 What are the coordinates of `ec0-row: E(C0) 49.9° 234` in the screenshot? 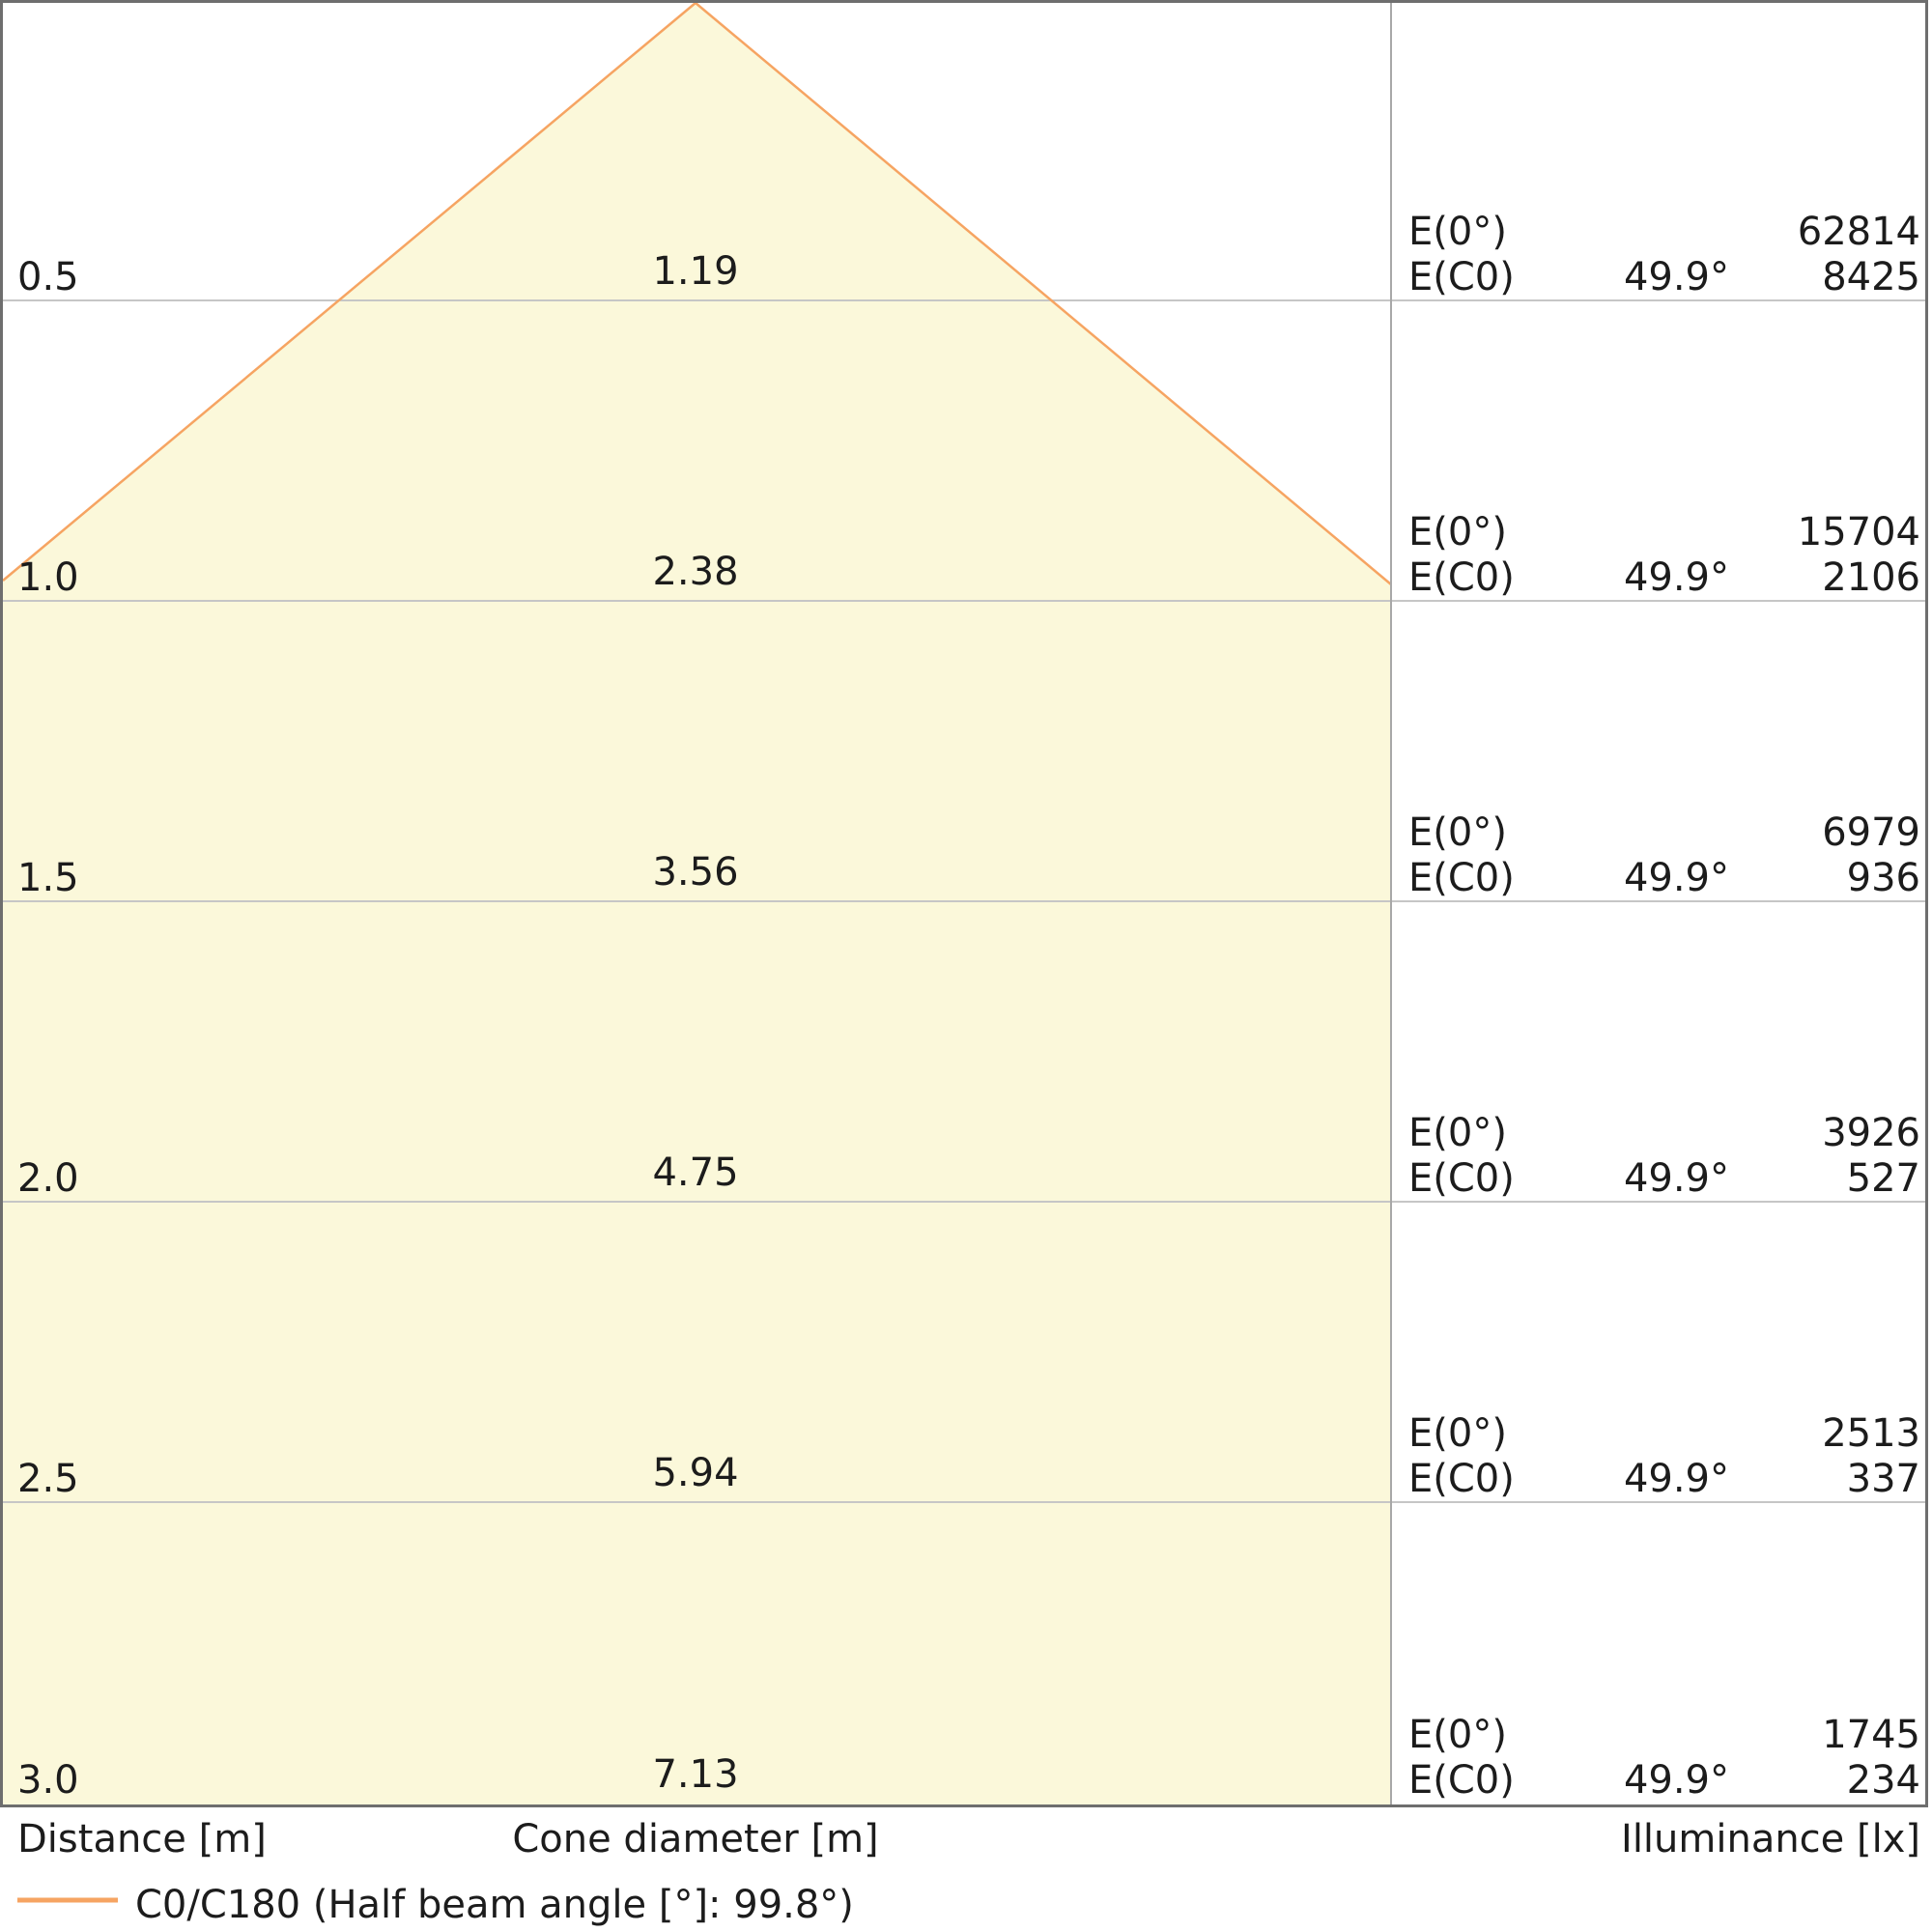 It's located at (1664, 1781).